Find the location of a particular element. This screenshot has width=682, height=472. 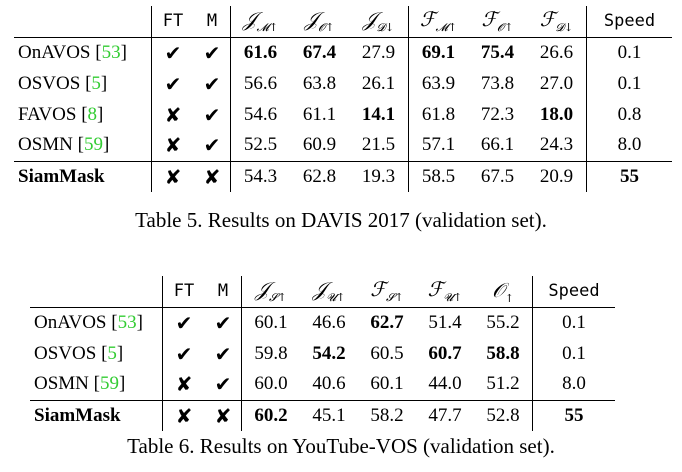

metric-value: 59.8 is located at coordinates (271, 353).